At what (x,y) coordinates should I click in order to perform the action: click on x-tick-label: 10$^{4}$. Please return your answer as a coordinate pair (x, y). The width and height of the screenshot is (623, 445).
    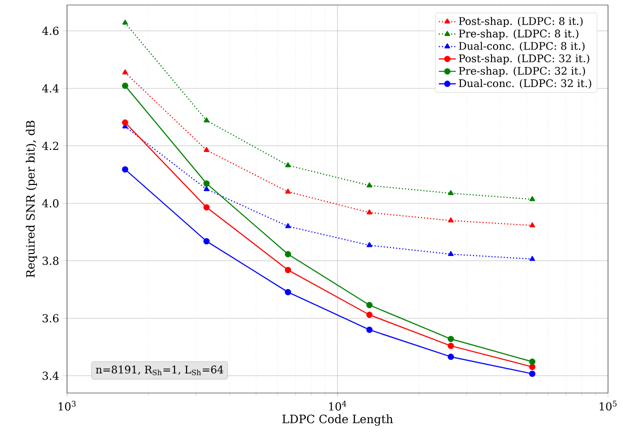
    Looking at the image, I should click on (337, 405).